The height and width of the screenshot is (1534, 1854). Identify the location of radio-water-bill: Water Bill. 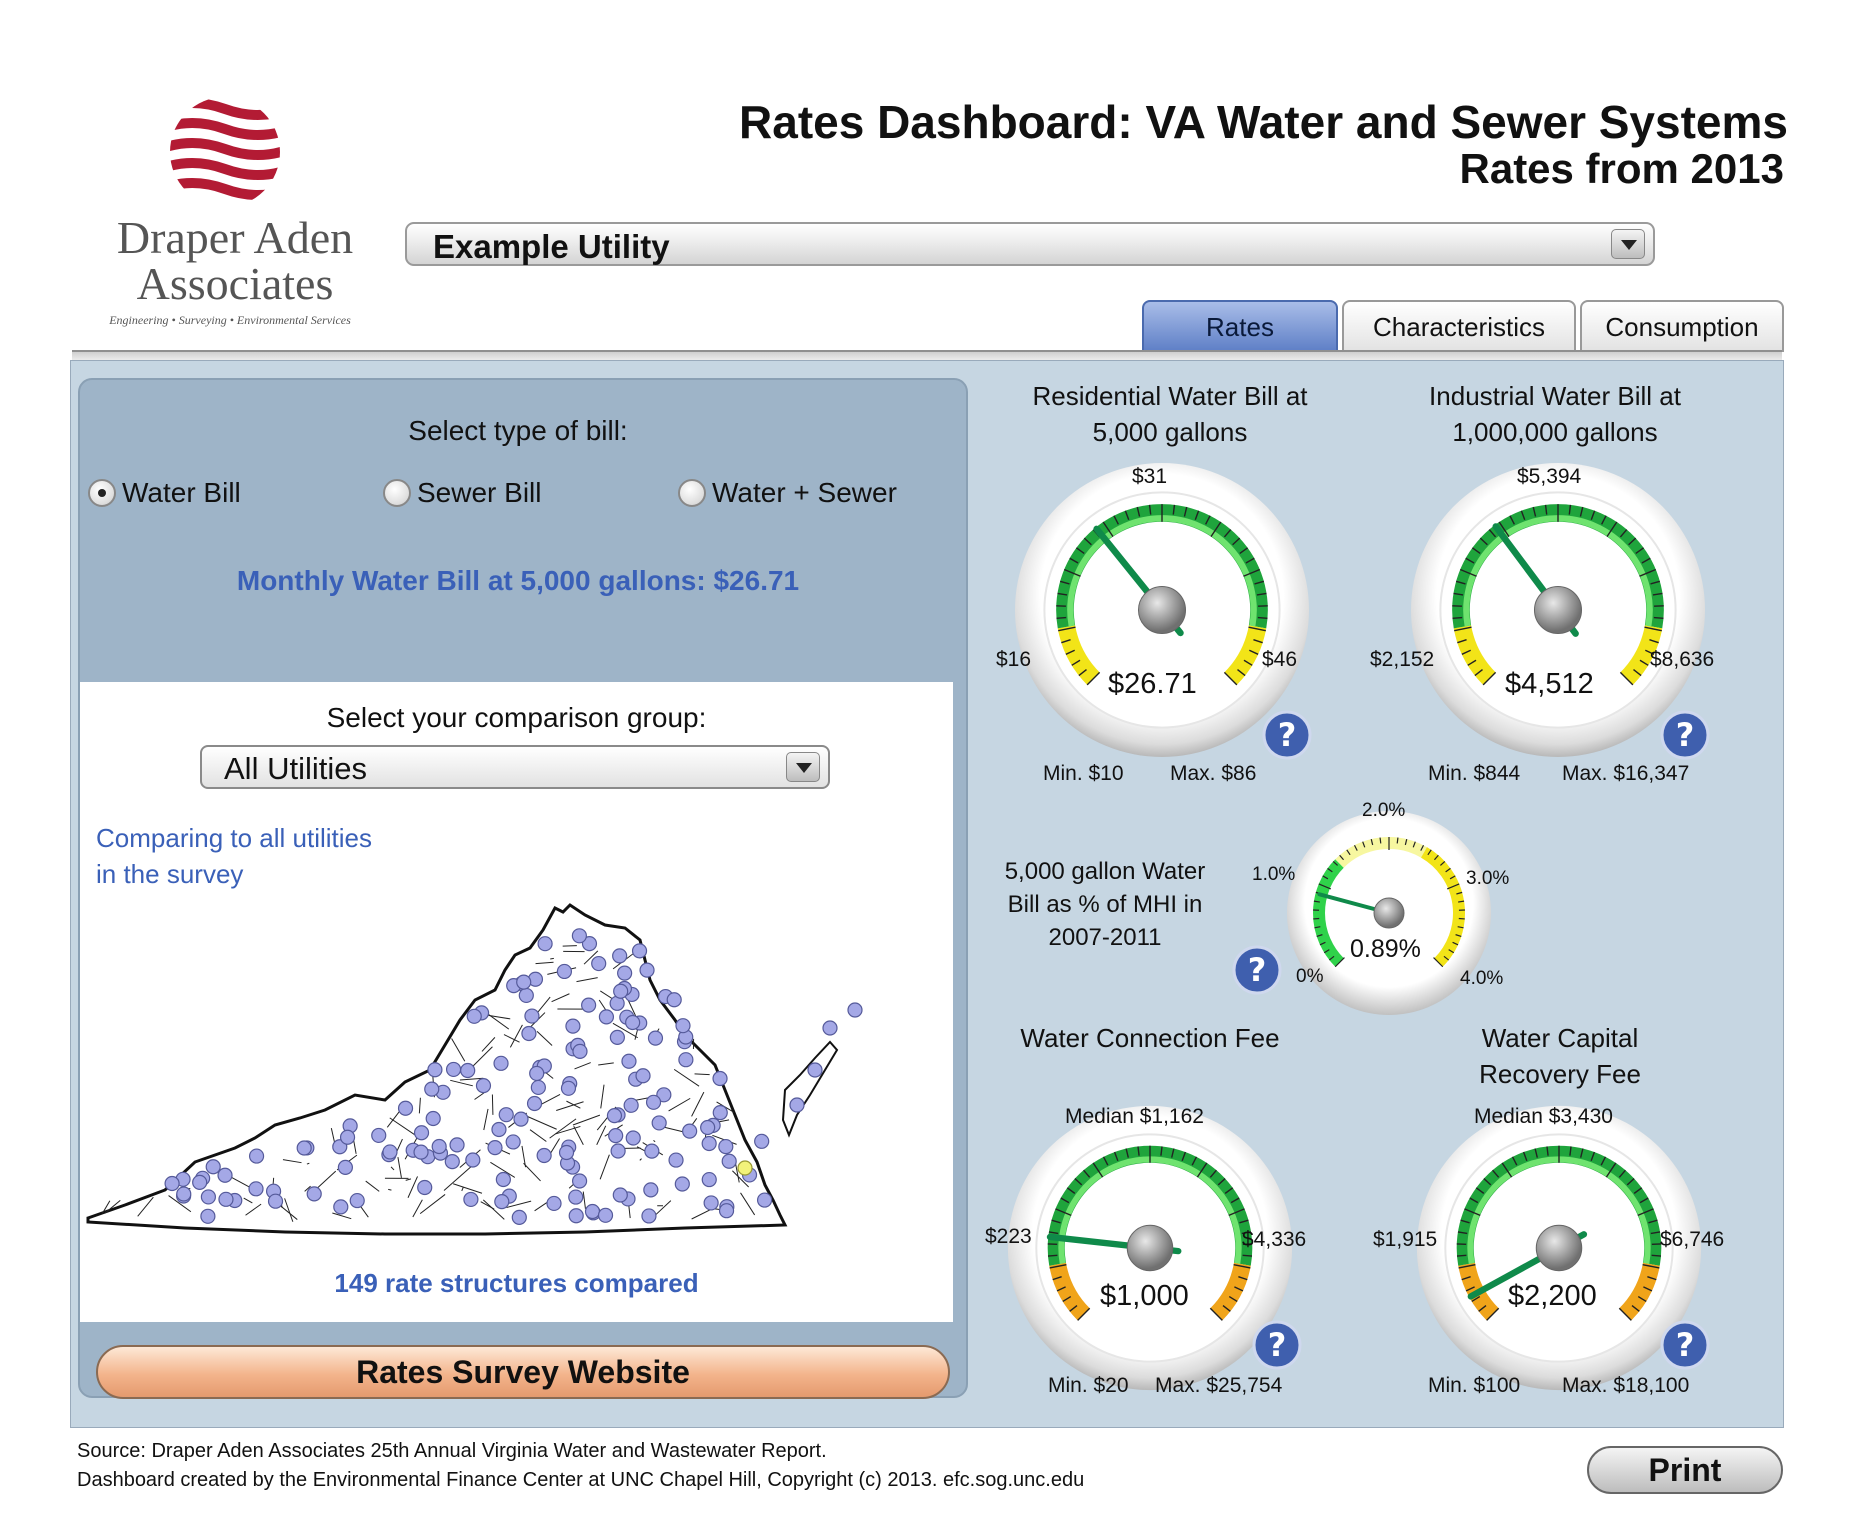
(164, 493).